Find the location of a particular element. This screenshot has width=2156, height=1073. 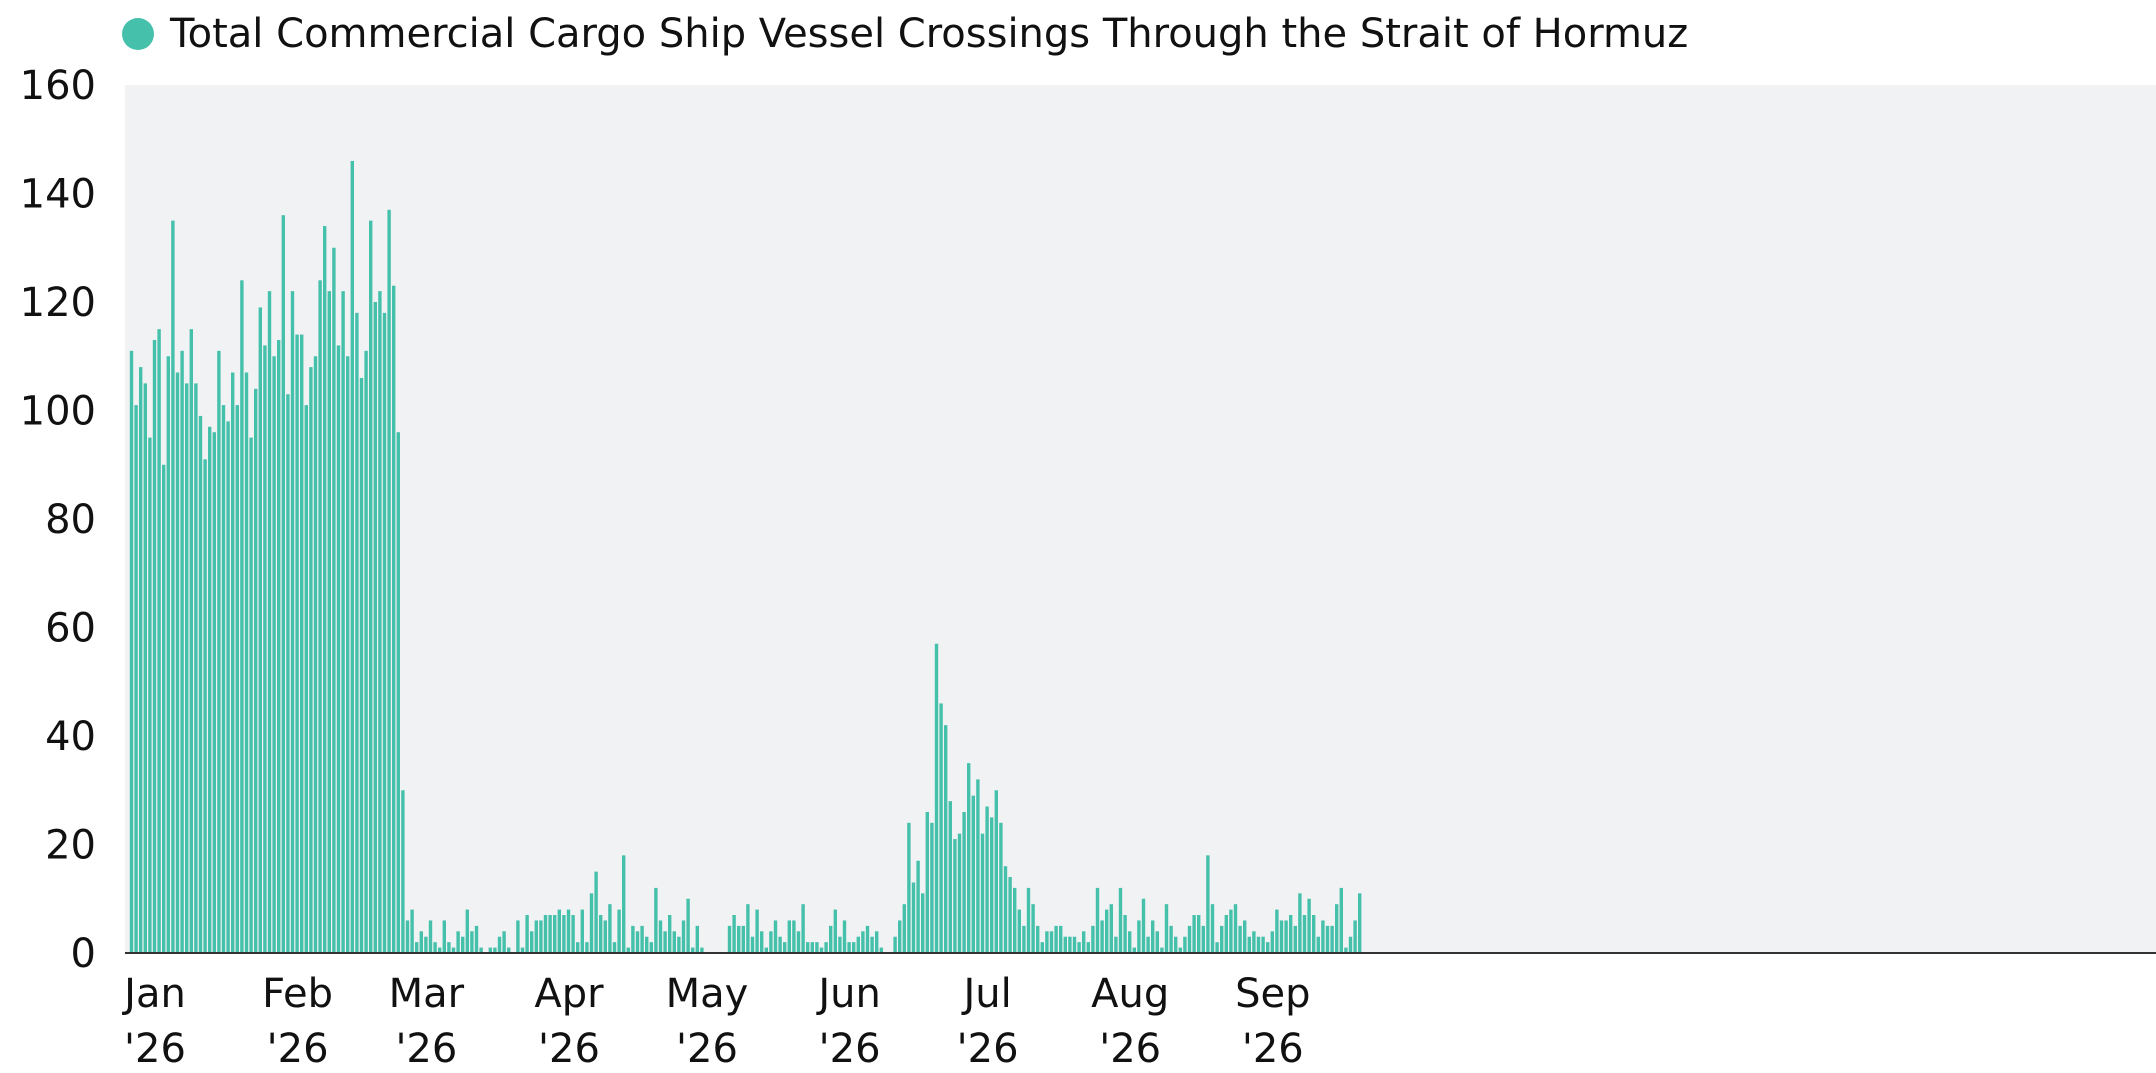

x-tick-month-label: Apr is located at coordinates (569, 994).